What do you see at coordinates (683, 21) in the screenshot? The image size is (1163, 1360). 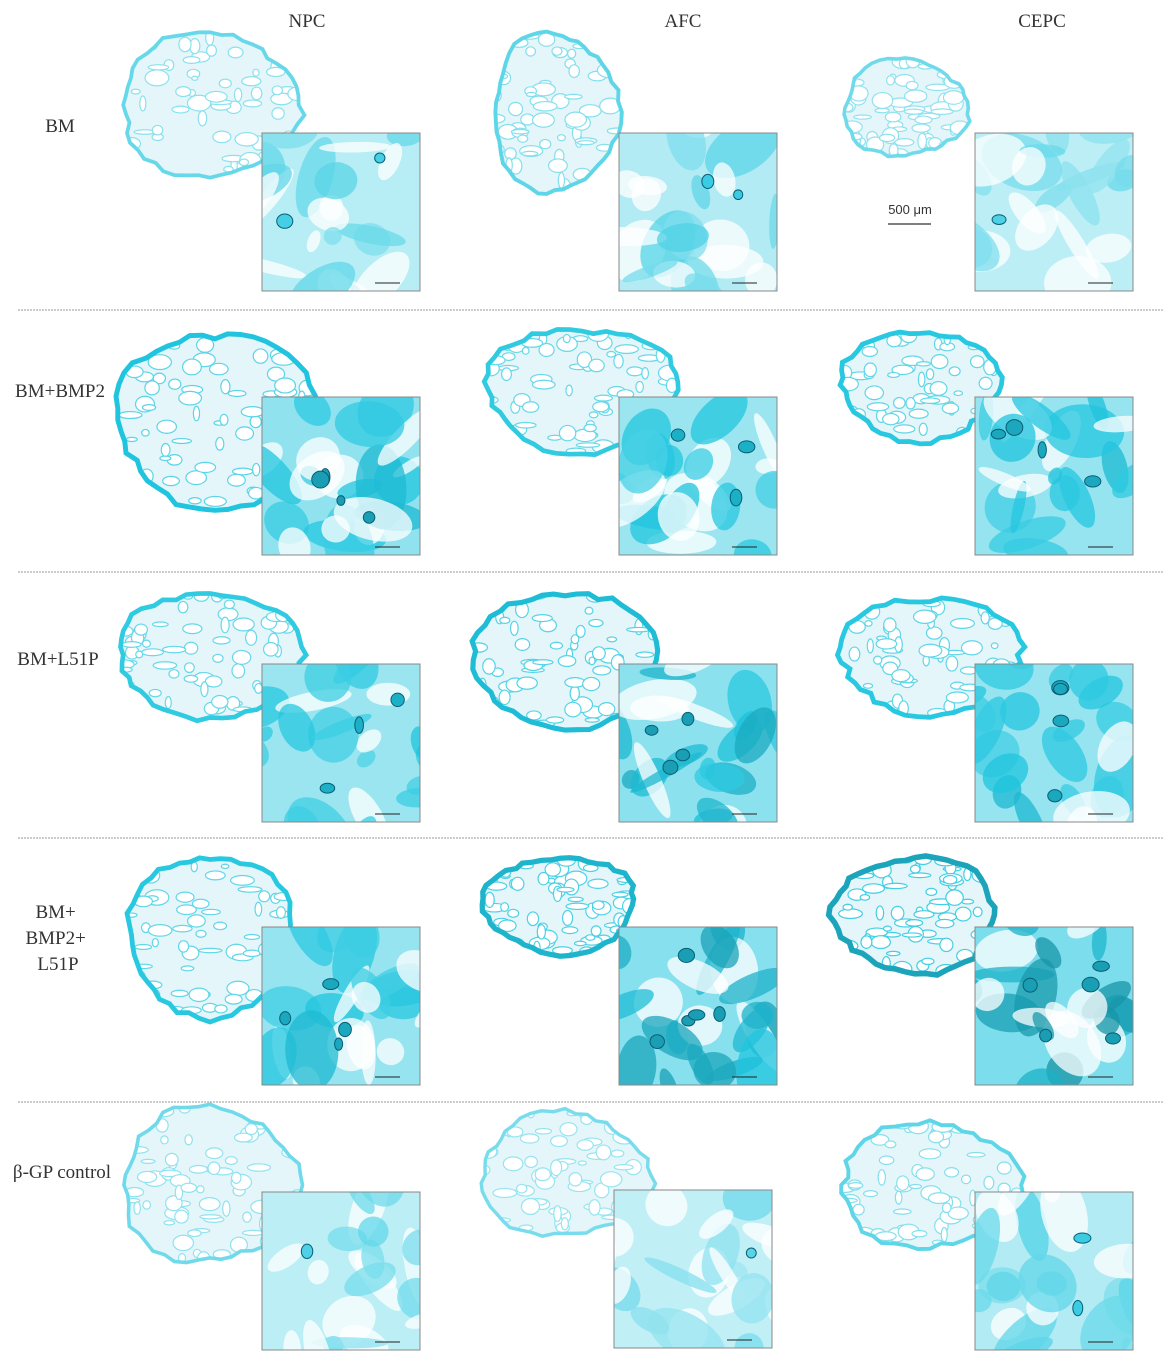 I see `column-header: AFC` at bounding box center [683, 21].